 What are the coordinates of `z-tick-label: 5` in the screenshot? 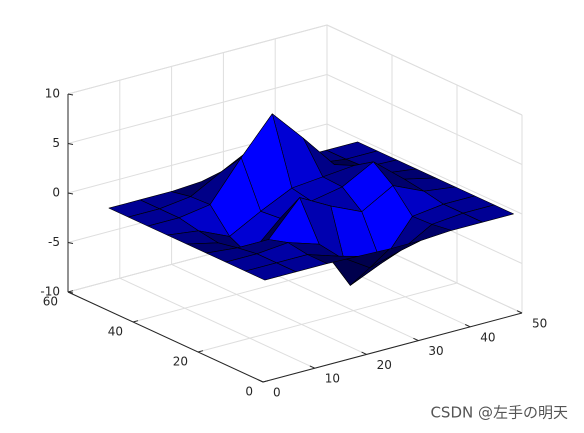 It's located at (56, 143).